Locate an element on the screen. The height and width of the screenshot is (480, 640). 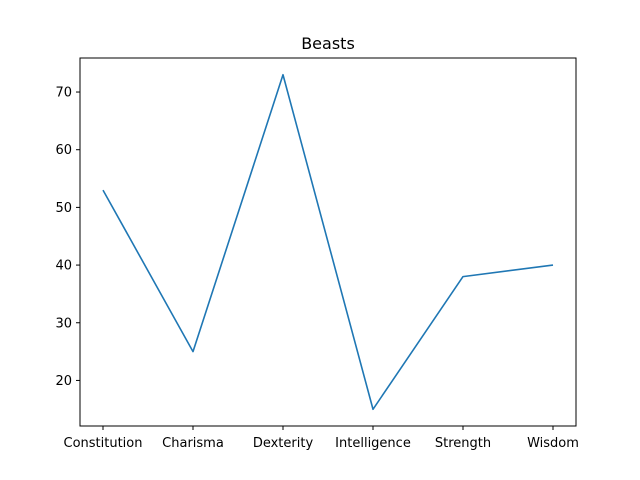
y-tick-label: 40 is located at coordinates (63, 266).